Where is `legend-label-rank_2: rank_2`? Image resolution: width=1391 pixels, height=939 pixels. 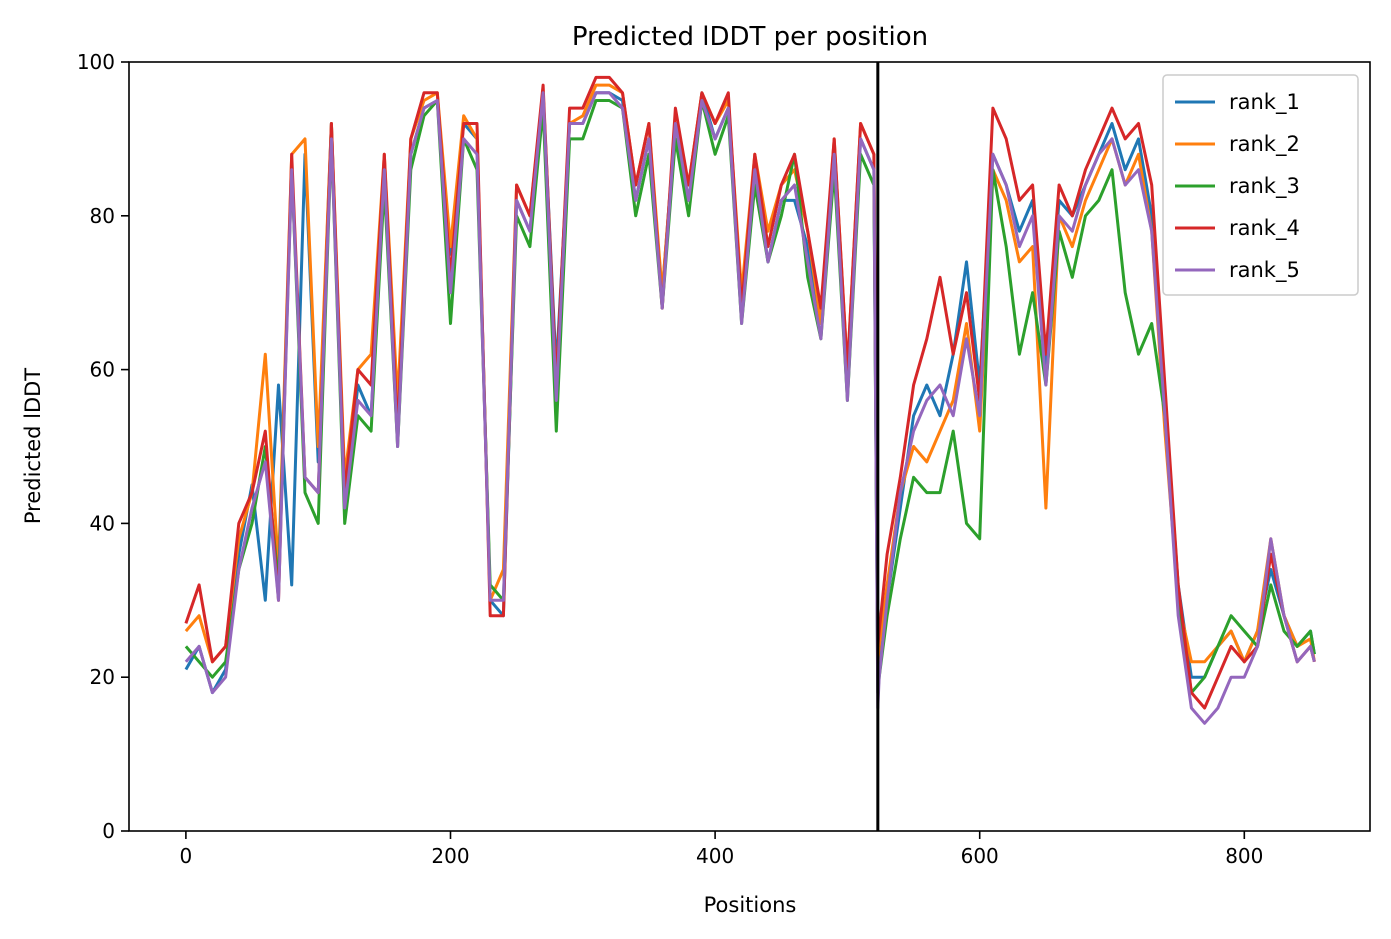 legend-label-rank_2: rank_2 is located at coordinates (1264, 144).